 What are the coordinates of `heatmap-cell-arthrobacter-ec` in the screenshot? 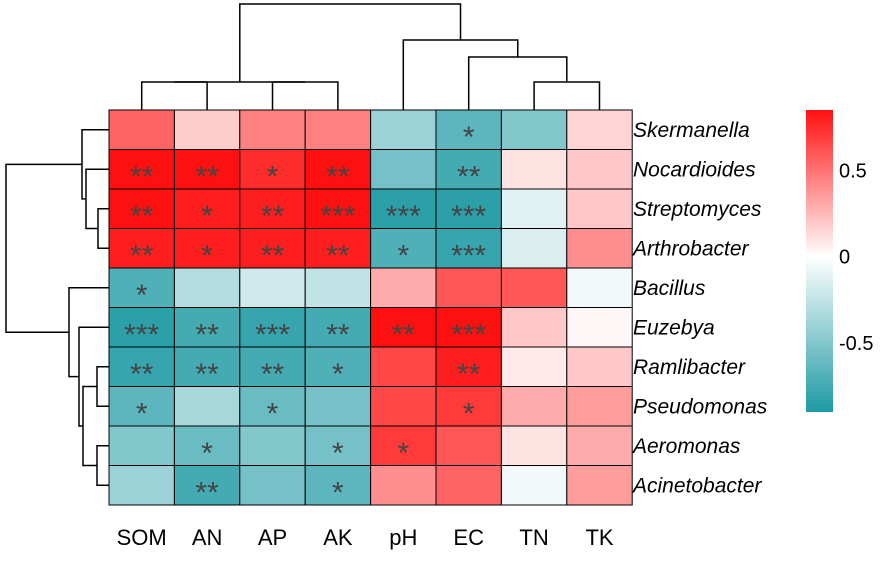 It's located at (468, 248).